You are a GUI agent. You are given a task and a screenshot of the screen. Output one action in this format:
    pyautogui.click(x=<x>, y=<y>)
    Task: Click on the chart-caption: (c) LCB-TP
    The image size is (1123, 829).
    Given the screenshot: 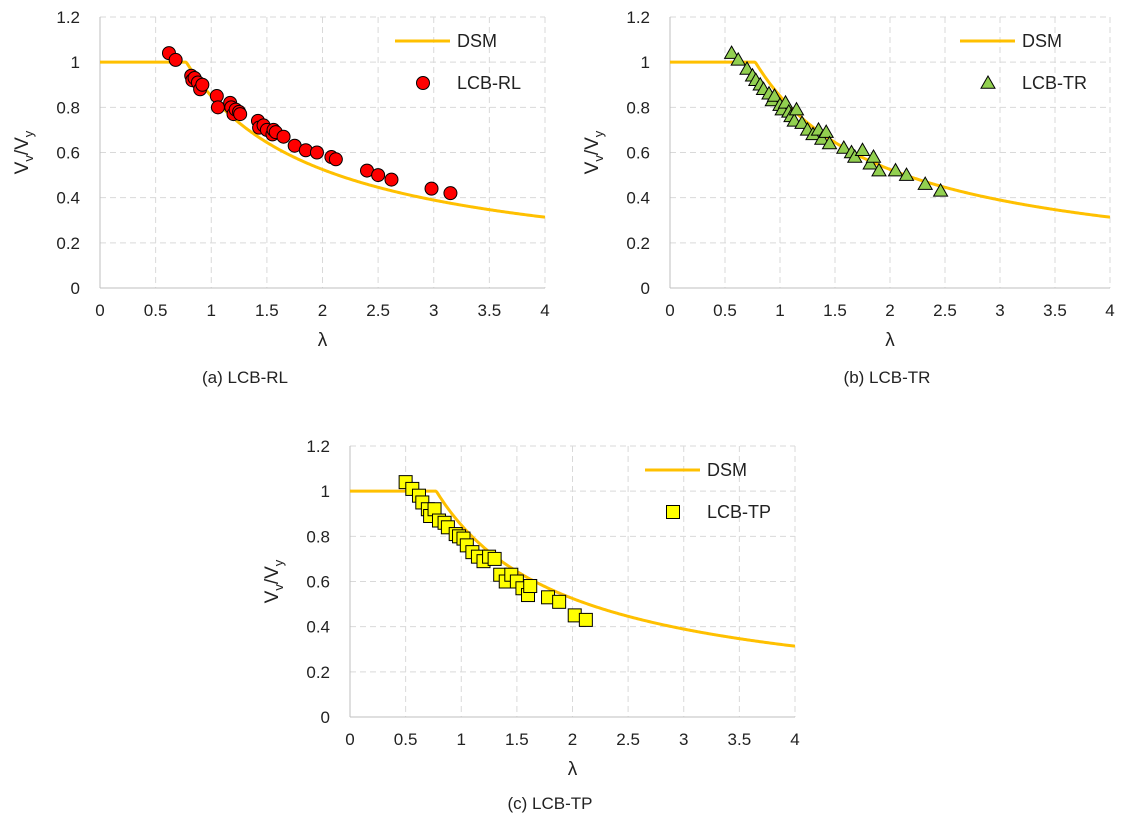 What is the action you would take?
    pyautogui.click(x=550, y=803)
    